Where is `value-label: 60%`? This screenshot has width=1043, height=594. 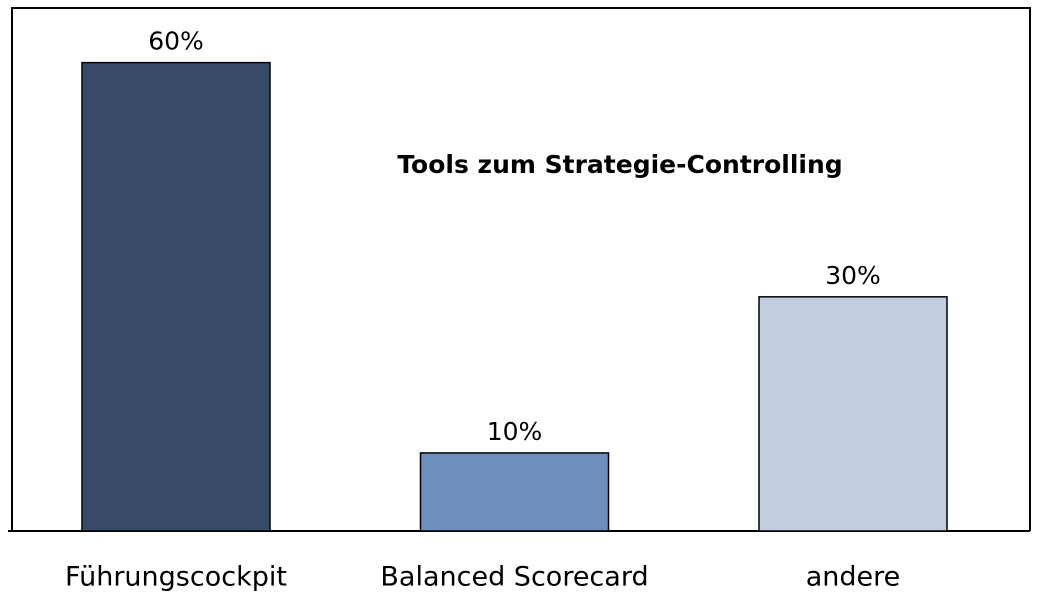 value-label: 60% is located at coordinates (176, 41).